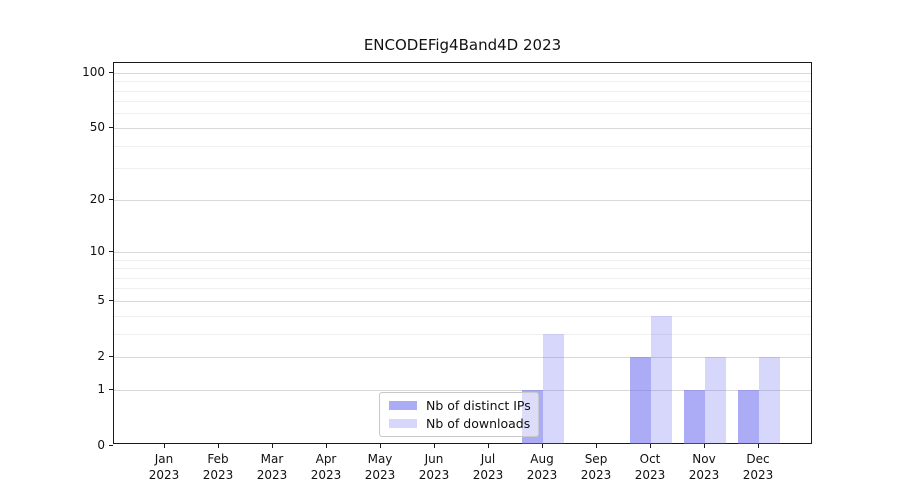 Image resolution: width=900 pixels, height=500 pixels. What do you see at coordinates (694, 416) in the screenshot?
I see `bar-distinct-ips-nov` at bounding box center [694, 416].